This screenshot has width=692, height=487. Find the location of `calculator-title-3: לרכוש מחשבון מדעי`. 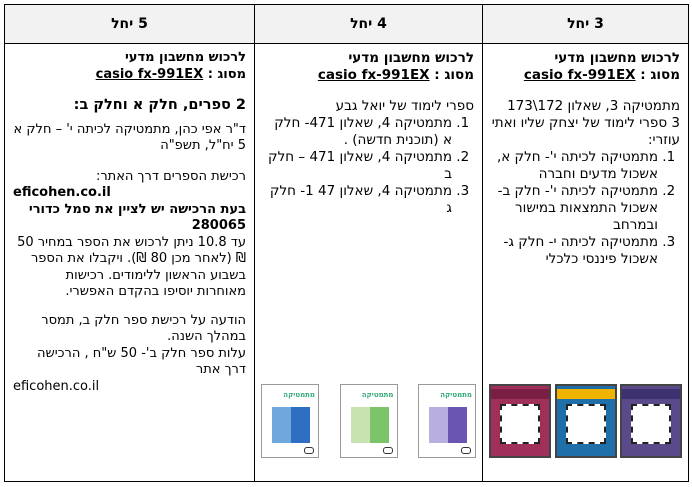

calculator-title-3: לרכוש מחשבון מדעי is located at coordinates (617, 58).